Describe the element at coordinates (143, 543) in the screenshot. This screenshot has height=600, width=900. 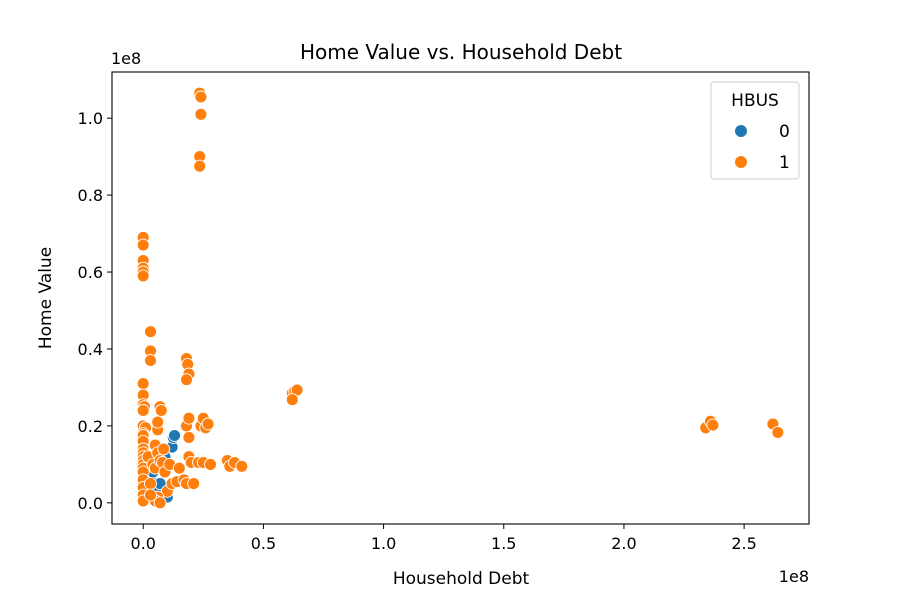
I see `x-tick-label: 0.0` at that location.